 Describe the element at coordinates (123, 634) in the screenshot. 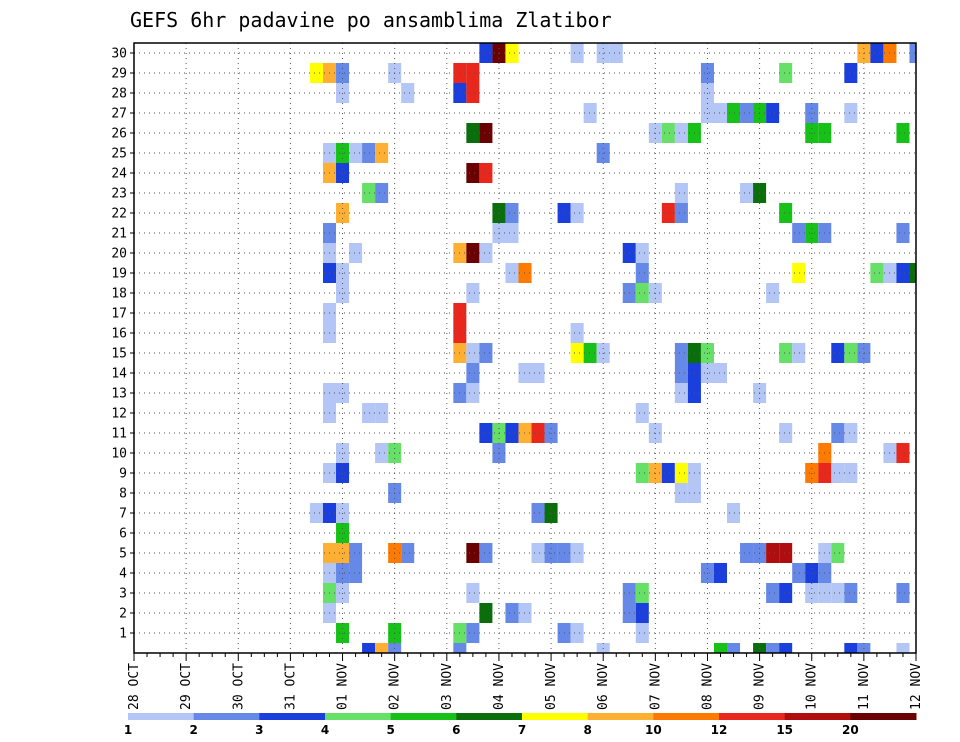

I see `y-tick-label: 1` at that location.